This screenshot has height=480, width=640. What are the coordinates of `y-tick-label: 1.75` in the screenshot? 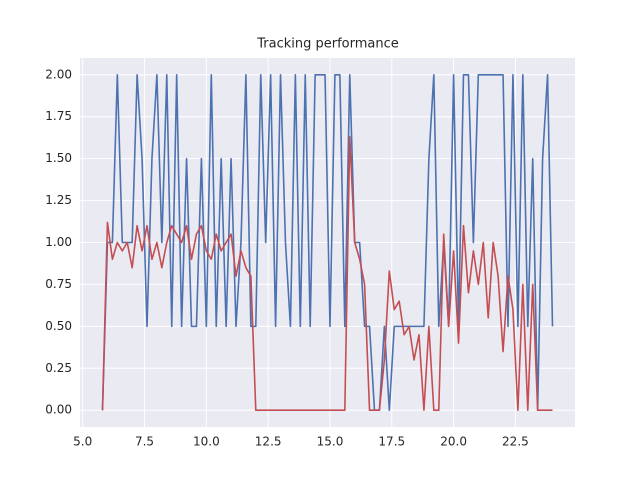 It's located at (58, 116).